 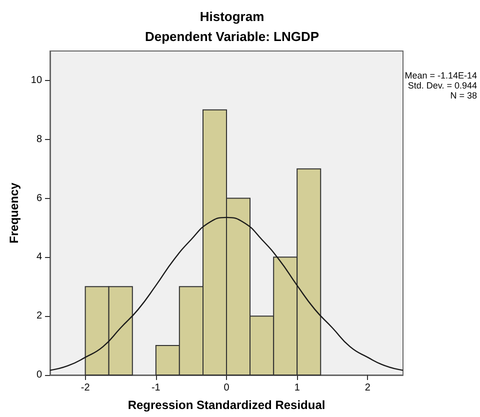 I want to click on y-axis-title: Frequency, so click(x=14, y=213).